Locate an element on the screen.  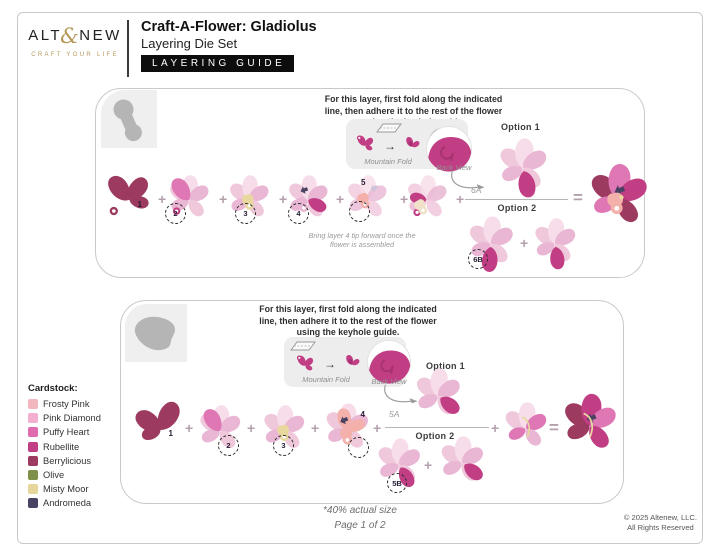
keyhole-guide-circle: 5B is located at coordinates (397, 483).